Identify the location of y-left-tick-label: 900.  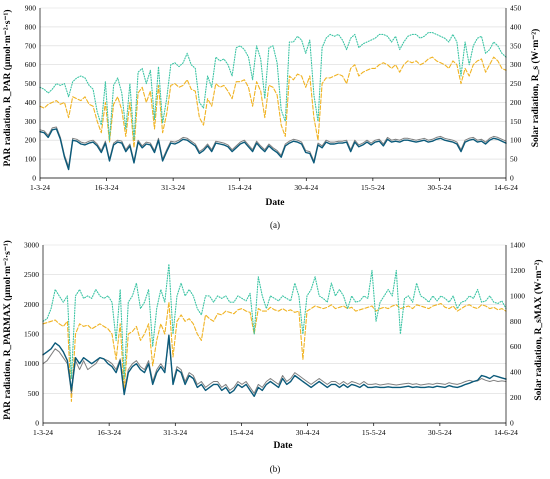
(31, 8).